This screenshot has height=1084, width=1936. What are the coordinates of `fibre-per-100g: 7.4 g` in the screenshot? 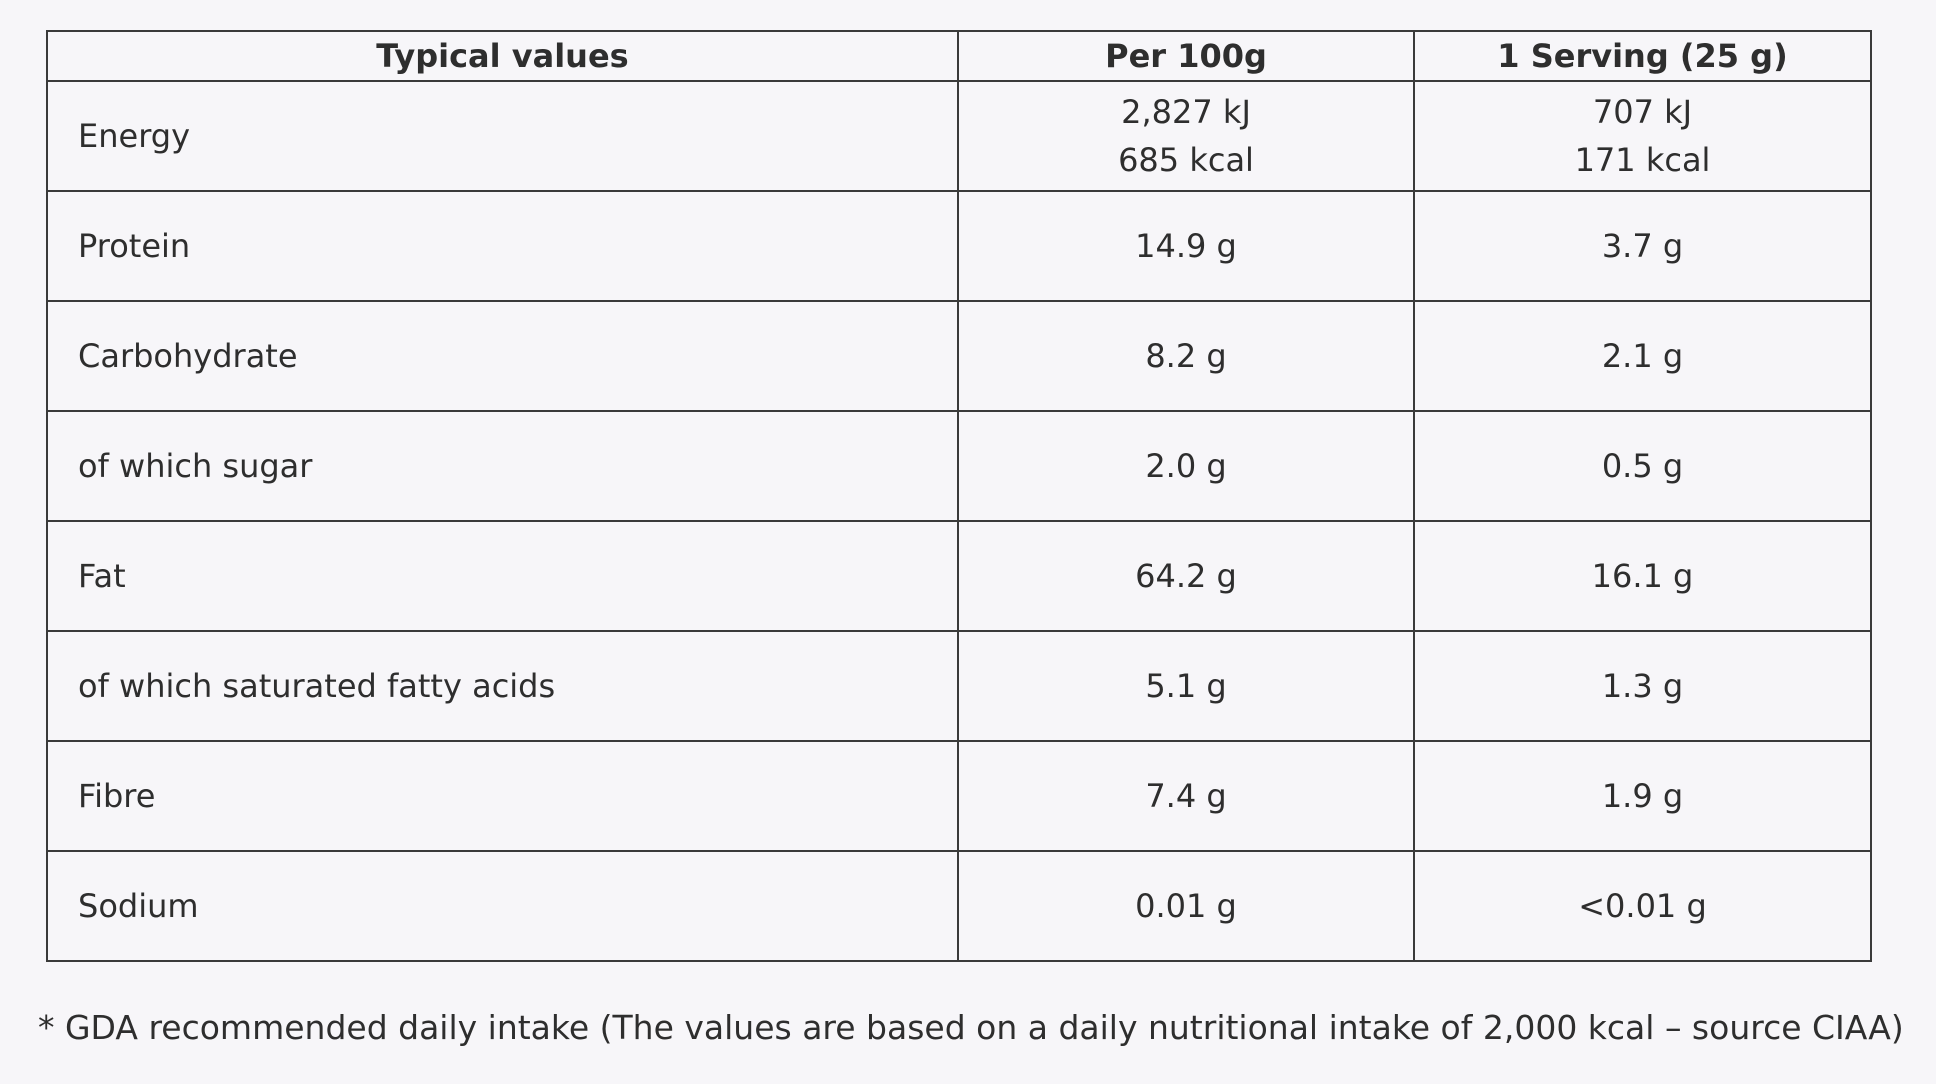 It's located at (1186, 796).